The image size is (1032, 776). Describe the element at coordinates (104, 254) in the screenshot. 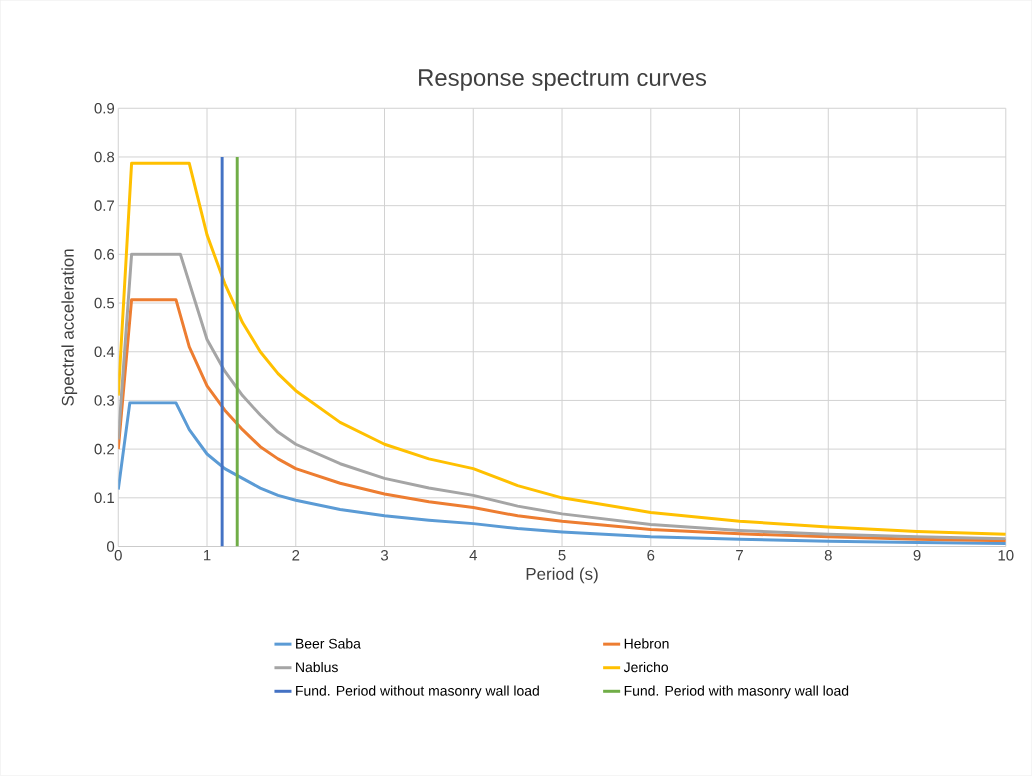

I see `y-tick-label: 0.6` at that location.